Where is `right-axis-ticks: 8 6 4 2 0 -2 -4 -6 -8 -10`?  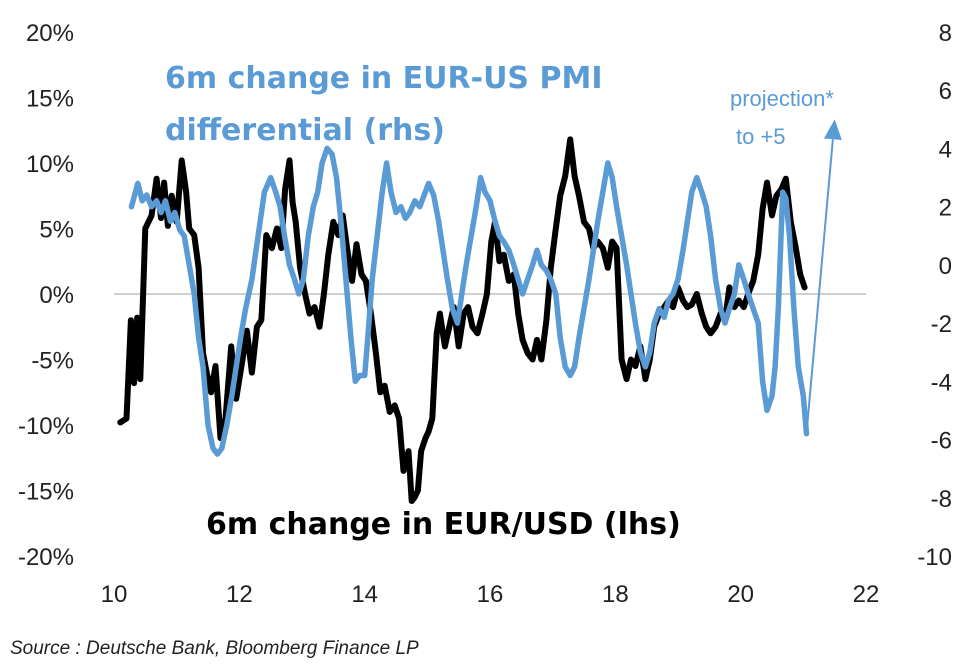
right-axis-ticks: 8 6 4 2 0 -2 -4 -6 -8 -10 is located at coordinates (934, 295).